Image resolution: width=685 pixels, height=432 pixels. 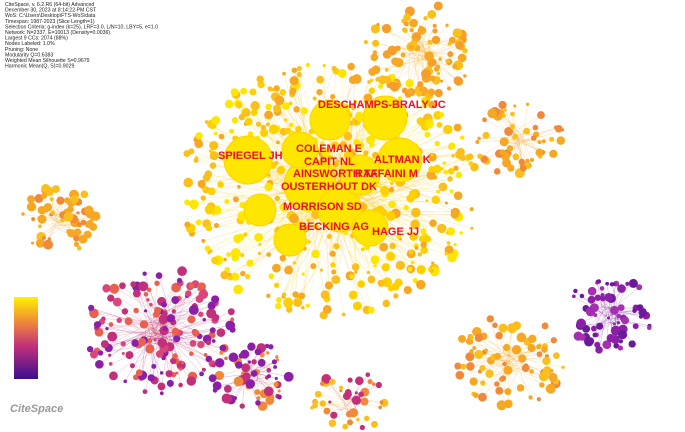 What do you see at coordinates (50, 22) in the screenshot?
I see `header-line: Timespan: 1987-2023 (Slice Length=1)` at bounding box center [50, 22].